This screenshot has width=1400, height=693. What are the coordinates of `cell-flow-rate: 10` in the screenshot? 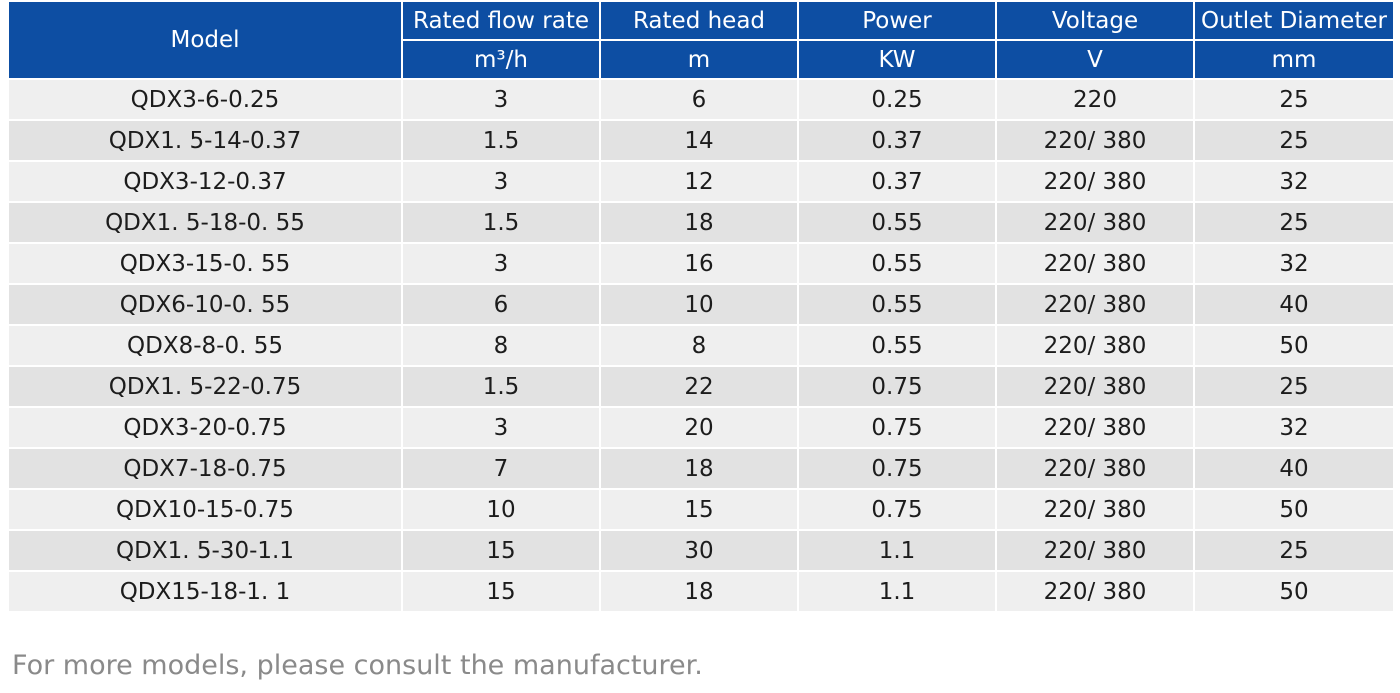 It's located at (501, 509).